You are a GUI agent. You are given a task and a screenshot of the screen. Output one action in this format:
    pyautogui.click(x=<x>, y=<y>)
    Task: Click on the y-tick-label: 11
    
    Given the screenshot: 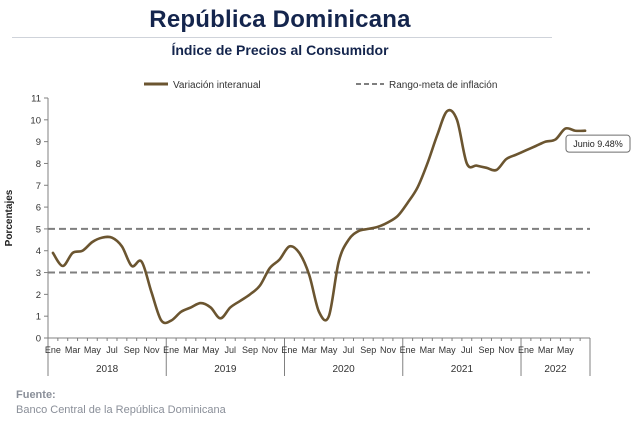 What is the action you would take?
    pyautogui.click(x=36, y=99)
    